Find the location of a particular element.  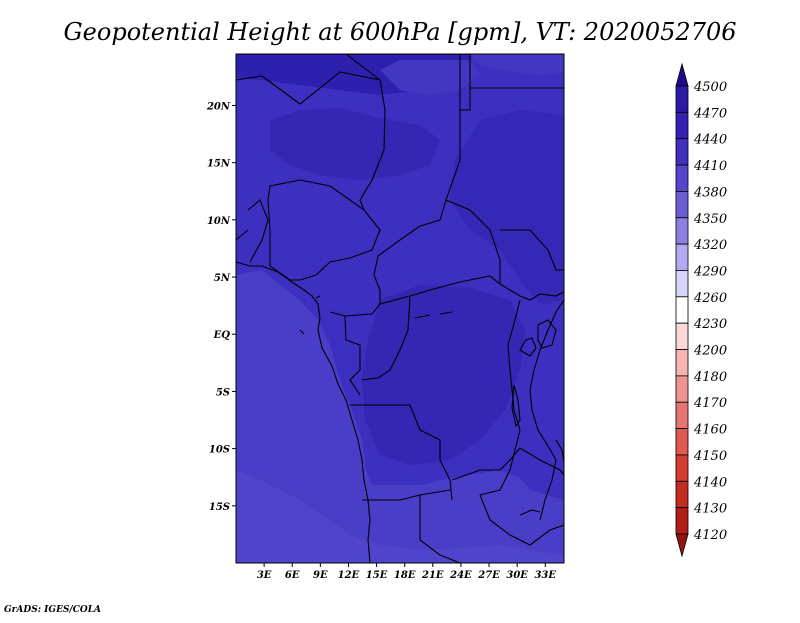

height-field-low-south is located at coordinates (400, 516).